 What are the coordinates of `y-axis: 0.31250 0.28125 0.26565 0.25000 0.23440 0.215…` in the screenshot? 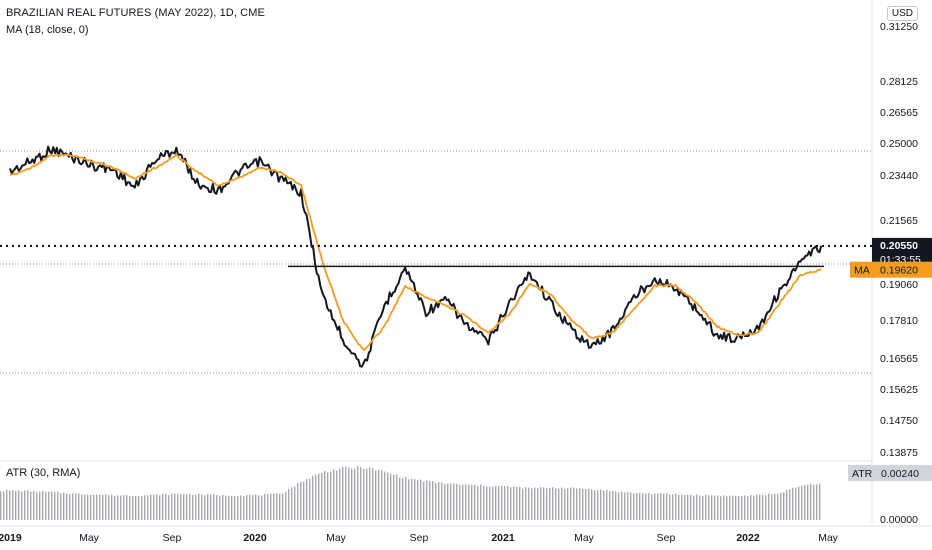 It's located at (899, 240).